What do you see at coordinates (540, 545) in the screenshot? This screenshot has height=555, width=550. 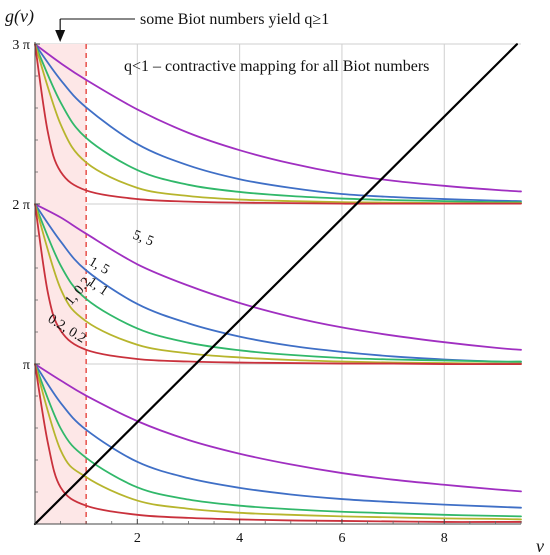 I see `x-axis-label: ν` at bounding box center [540, 545].